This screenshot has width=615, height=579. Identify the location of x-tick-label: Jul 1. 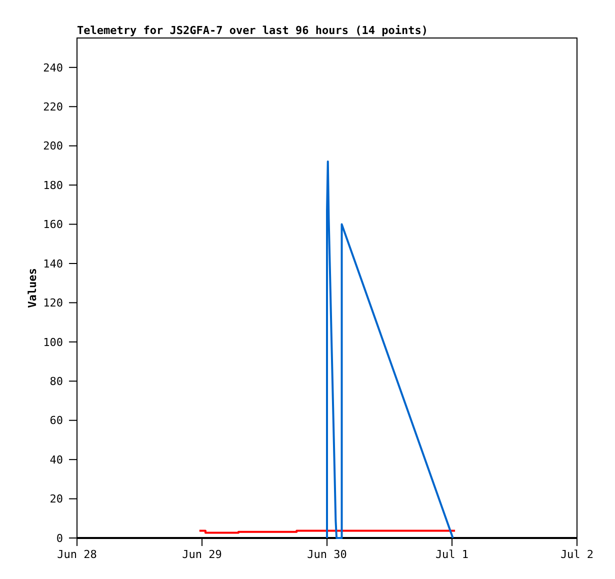
(452, 554).